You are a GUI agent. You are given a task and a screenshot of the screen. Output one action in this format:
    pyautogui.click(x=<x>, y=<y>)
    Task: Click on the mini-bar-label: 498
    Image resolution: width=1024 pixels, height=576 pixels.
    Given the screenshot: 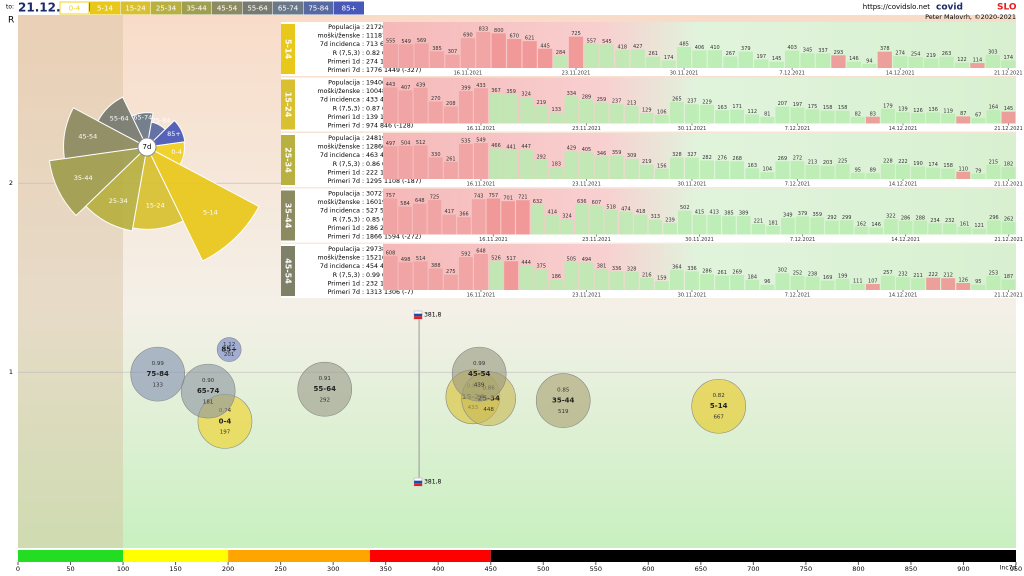 What is the action you would take?
    pyautogui.click(x=406, y=260)
    